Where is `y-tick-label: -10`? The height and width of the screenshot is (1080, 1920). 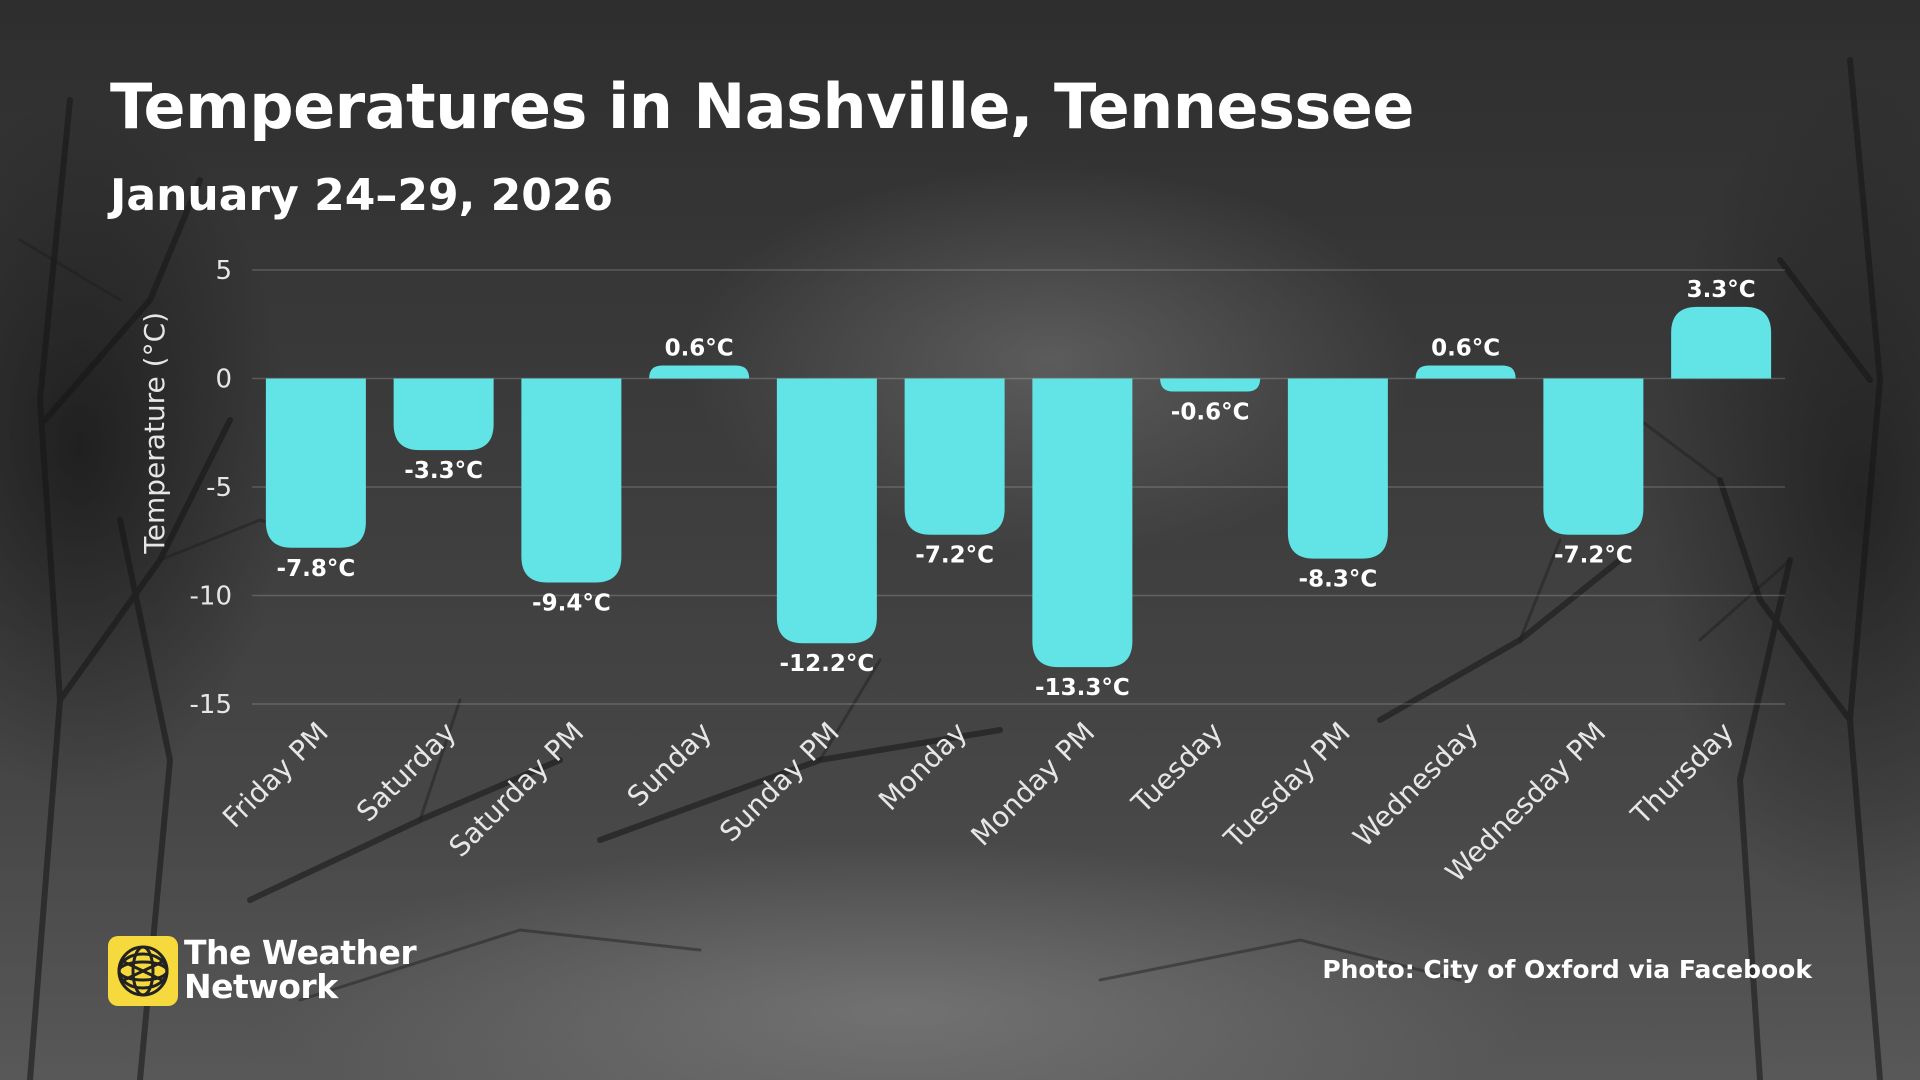
y-tick-label: -10 is located at coordinates (211, 597).